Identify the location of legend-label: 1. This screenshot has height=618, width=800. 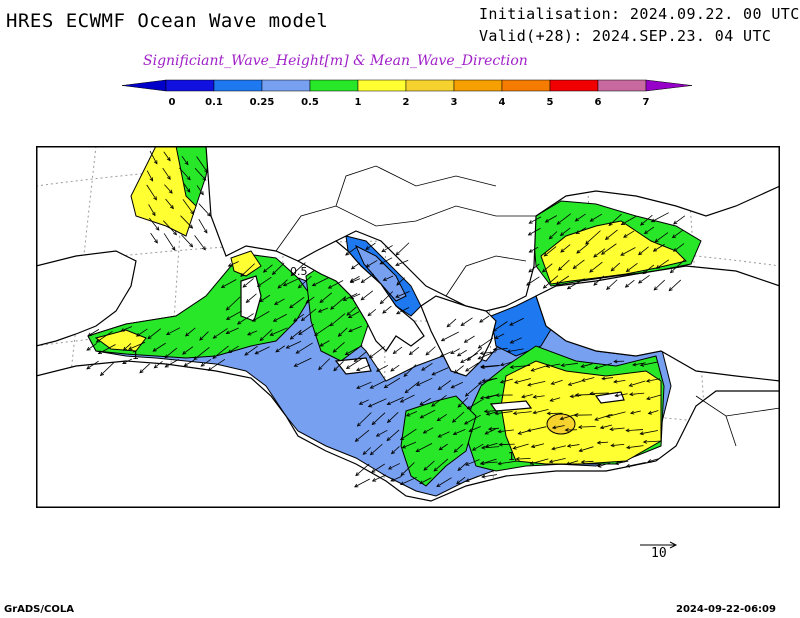
(358, 102).